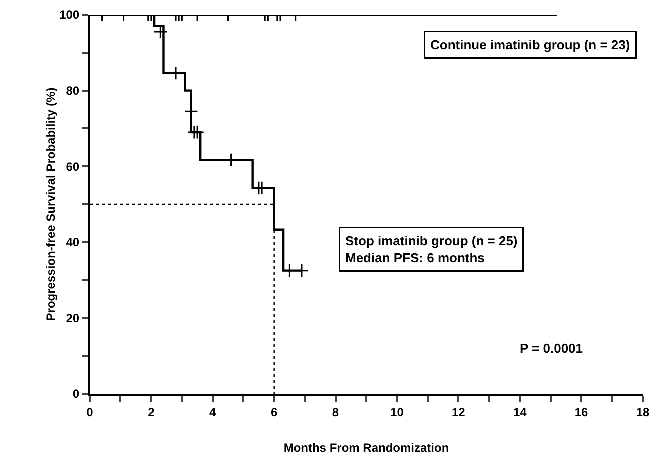 Image resolution: width=653 pixels, height=469 pixels. I want to click on x-tick-label: 2, so click(152, 412).